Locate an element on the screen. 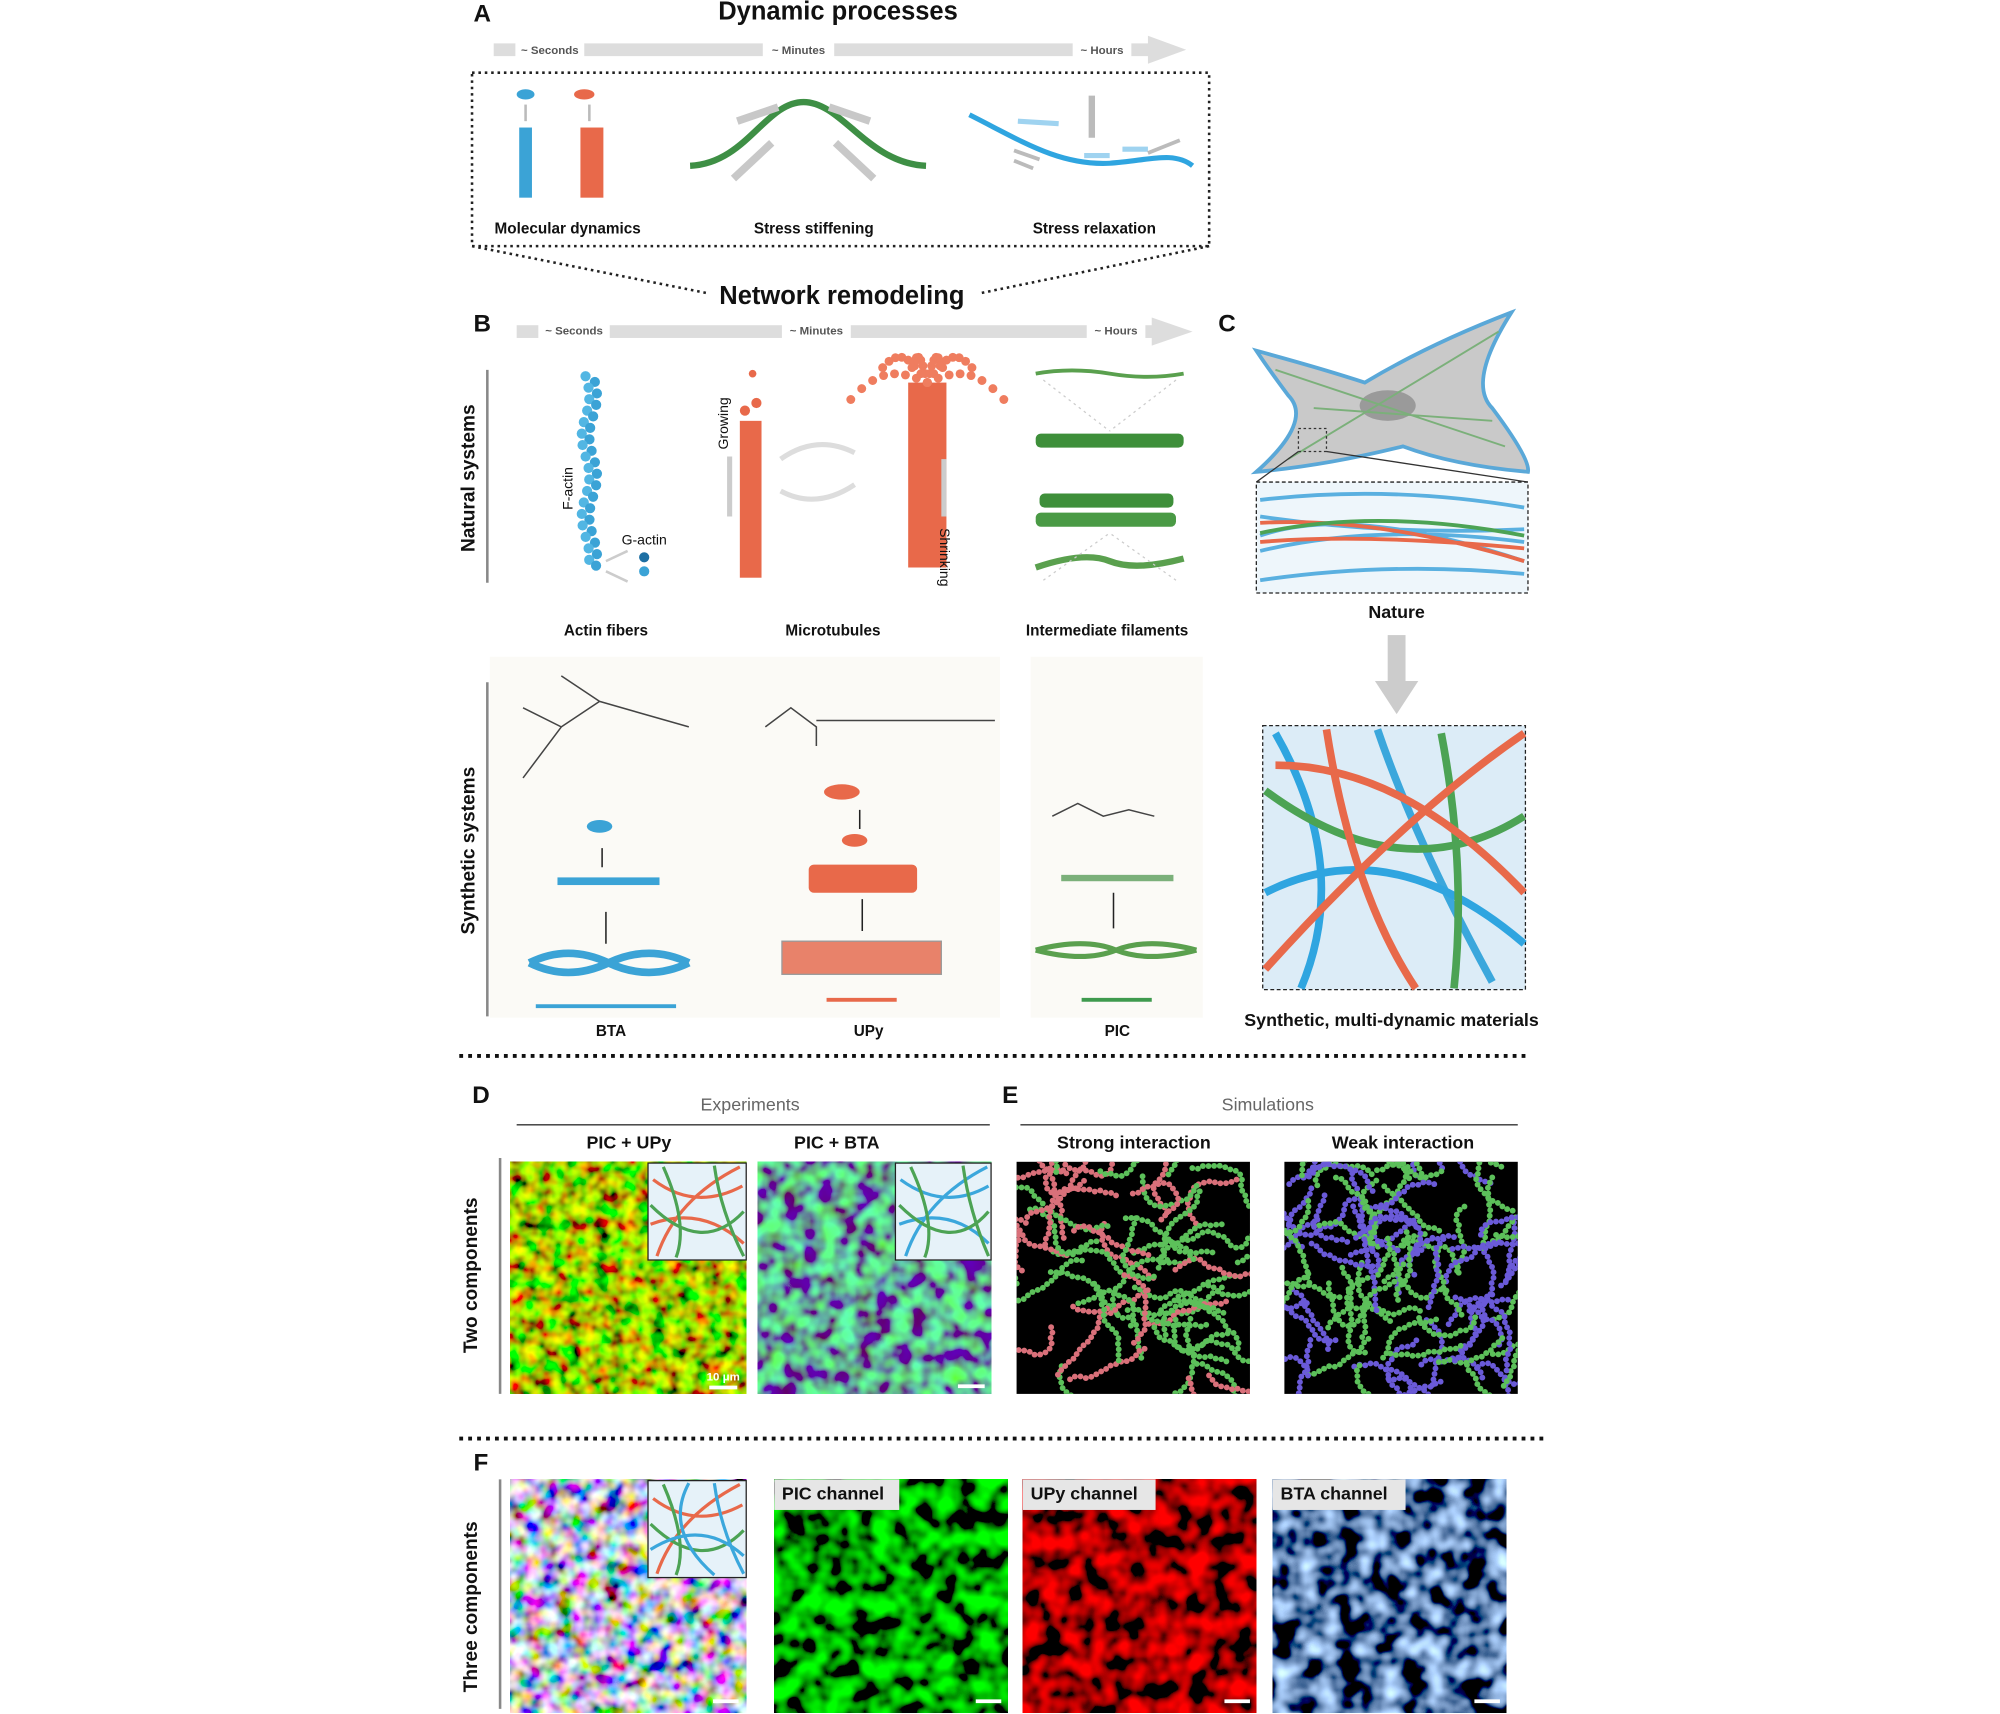  panel-title: Dynamic processes is located at coordinates (838, 12).